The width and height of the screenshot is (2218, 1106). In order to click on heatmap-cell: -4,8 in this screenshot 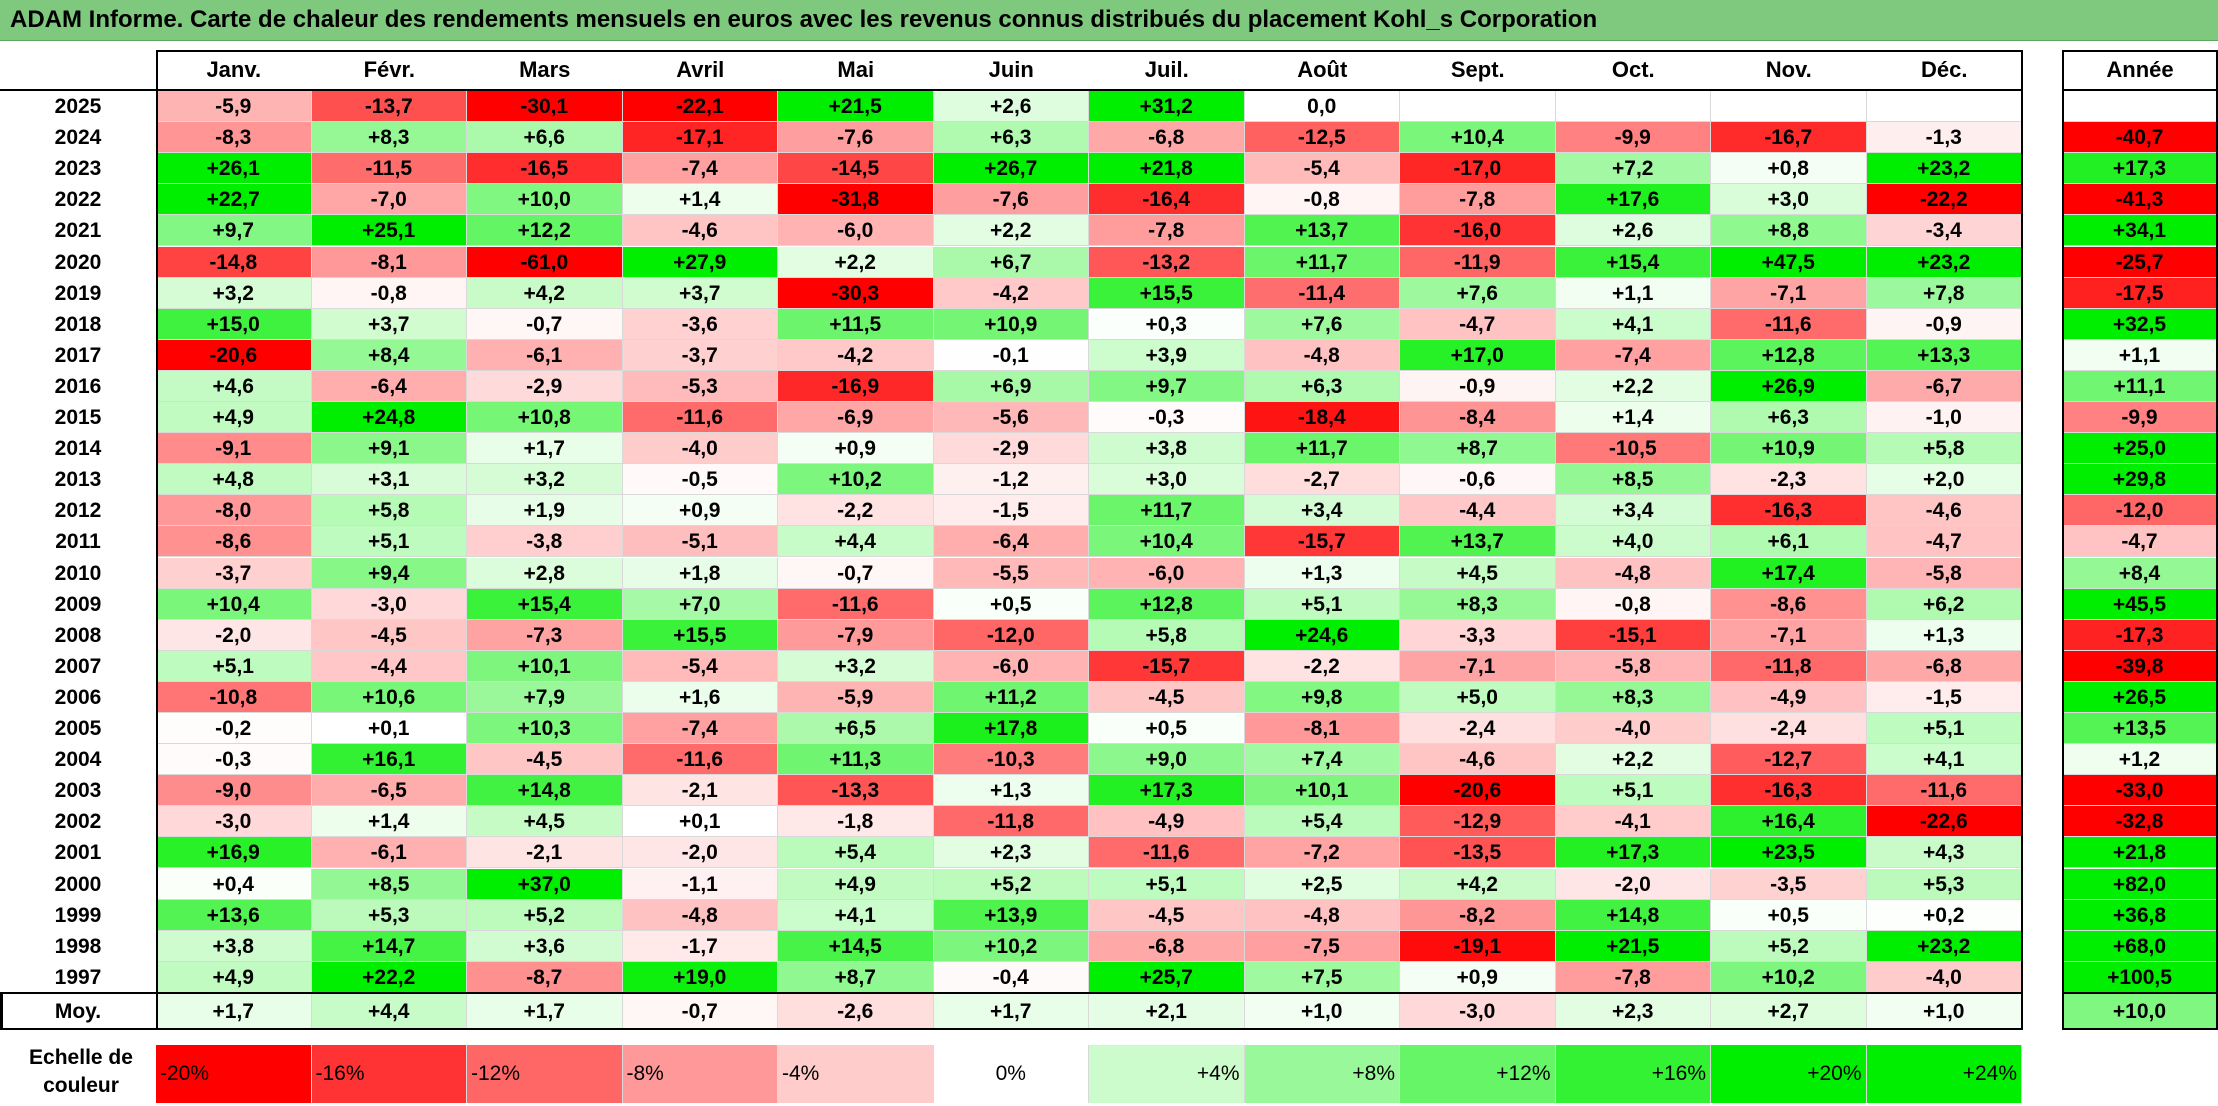, I will do `click(1322, 915)`.